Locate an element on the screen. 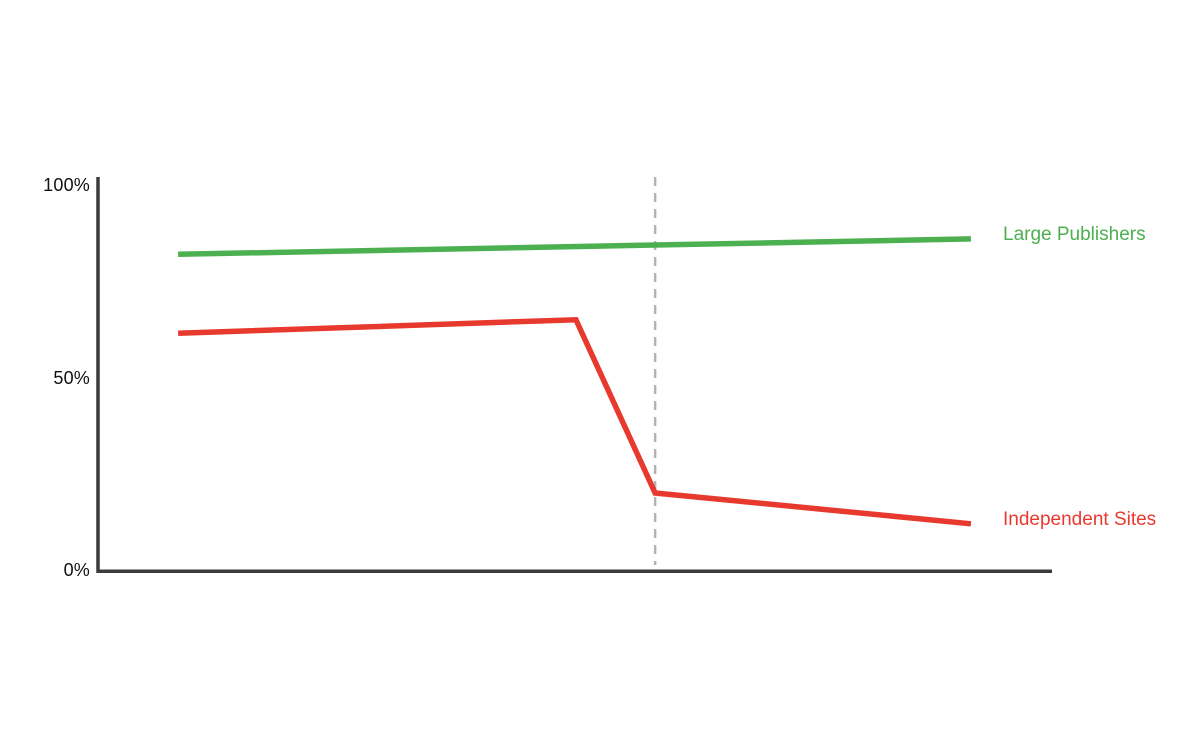 The image size is (1200, 750). y-tick-0: 0% is located at coordinates (76, 570).